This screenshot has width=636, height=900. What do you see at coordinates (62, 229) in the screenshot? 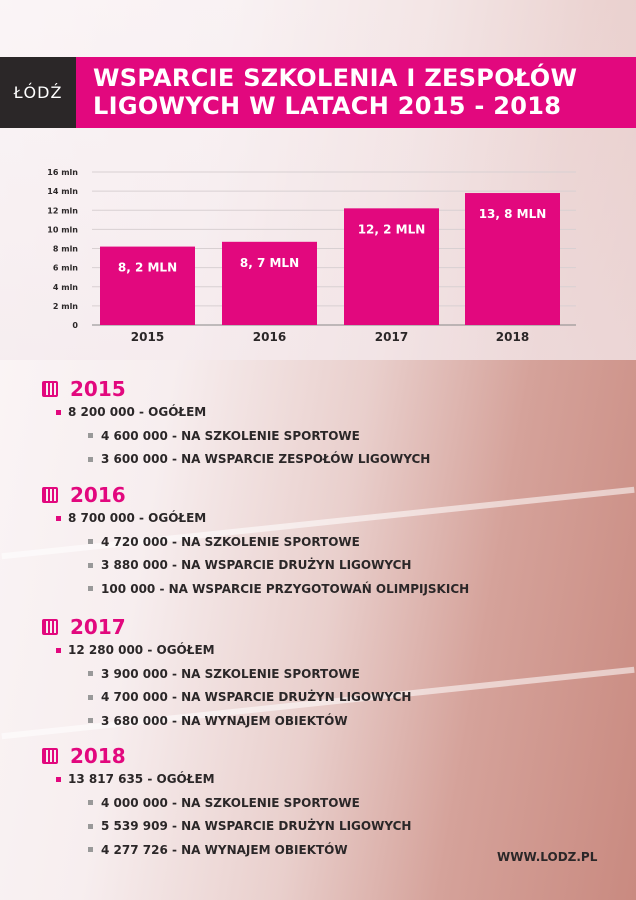
I see `y-tick-label: 10 mln` at bounding box center [62, 229].